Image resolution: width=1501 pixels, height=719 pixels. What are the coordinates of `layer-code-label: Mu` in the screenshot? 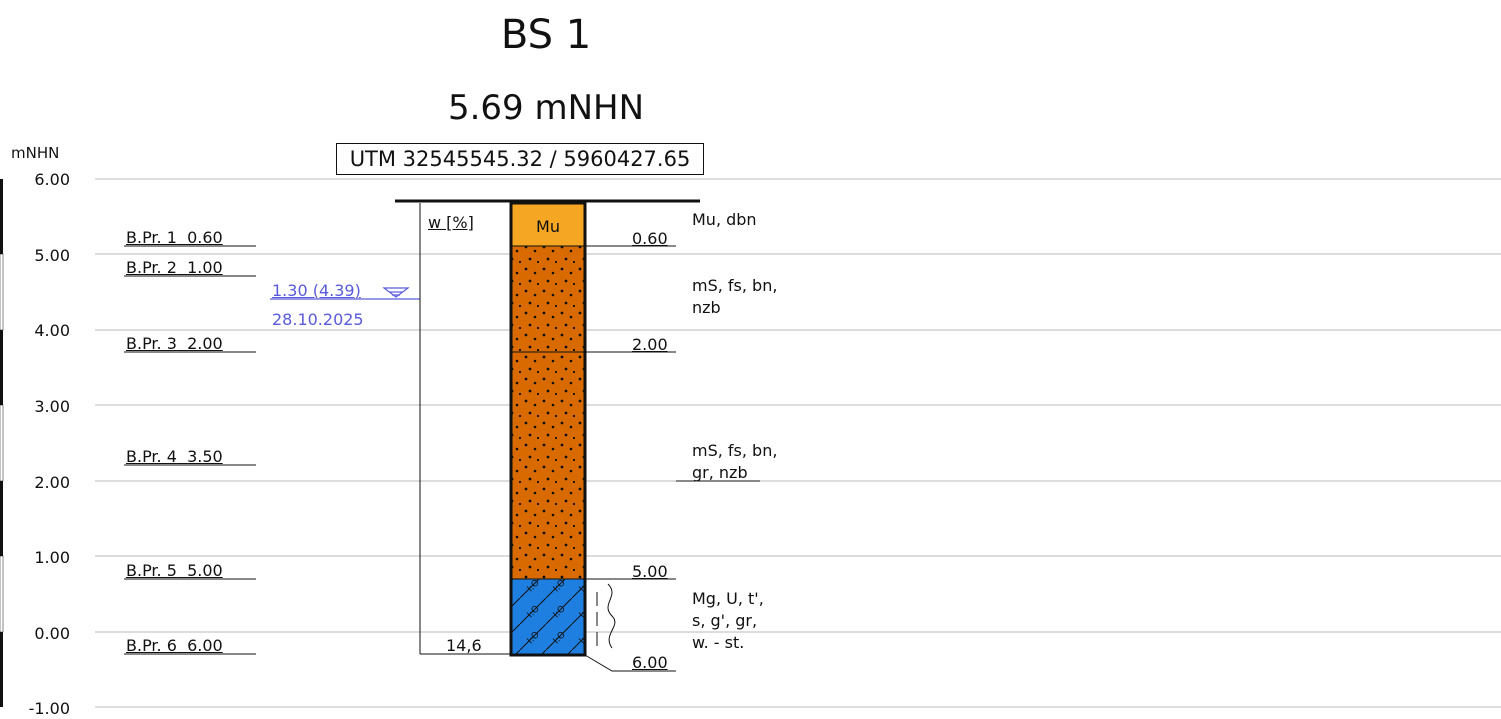 It's located at (548, 226).